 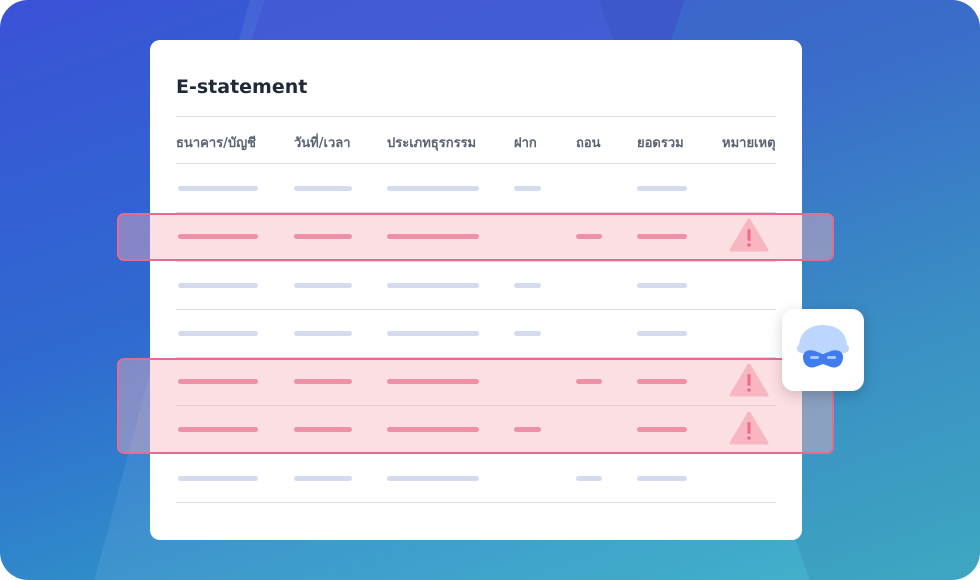 I want to click on statement-title: E-statement, so click(x=242, y=87).